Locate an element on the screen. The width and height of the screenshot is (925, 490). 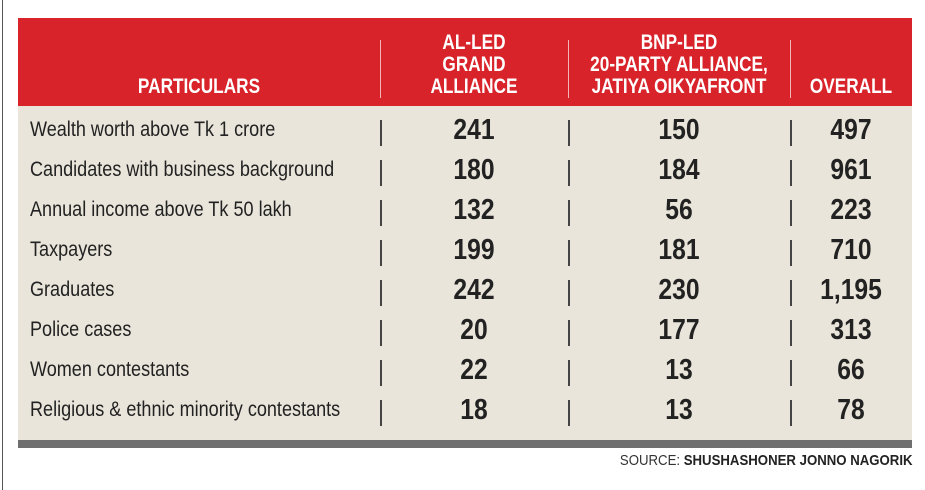
cell-overall: 78 is located at coordinates (851, 410).